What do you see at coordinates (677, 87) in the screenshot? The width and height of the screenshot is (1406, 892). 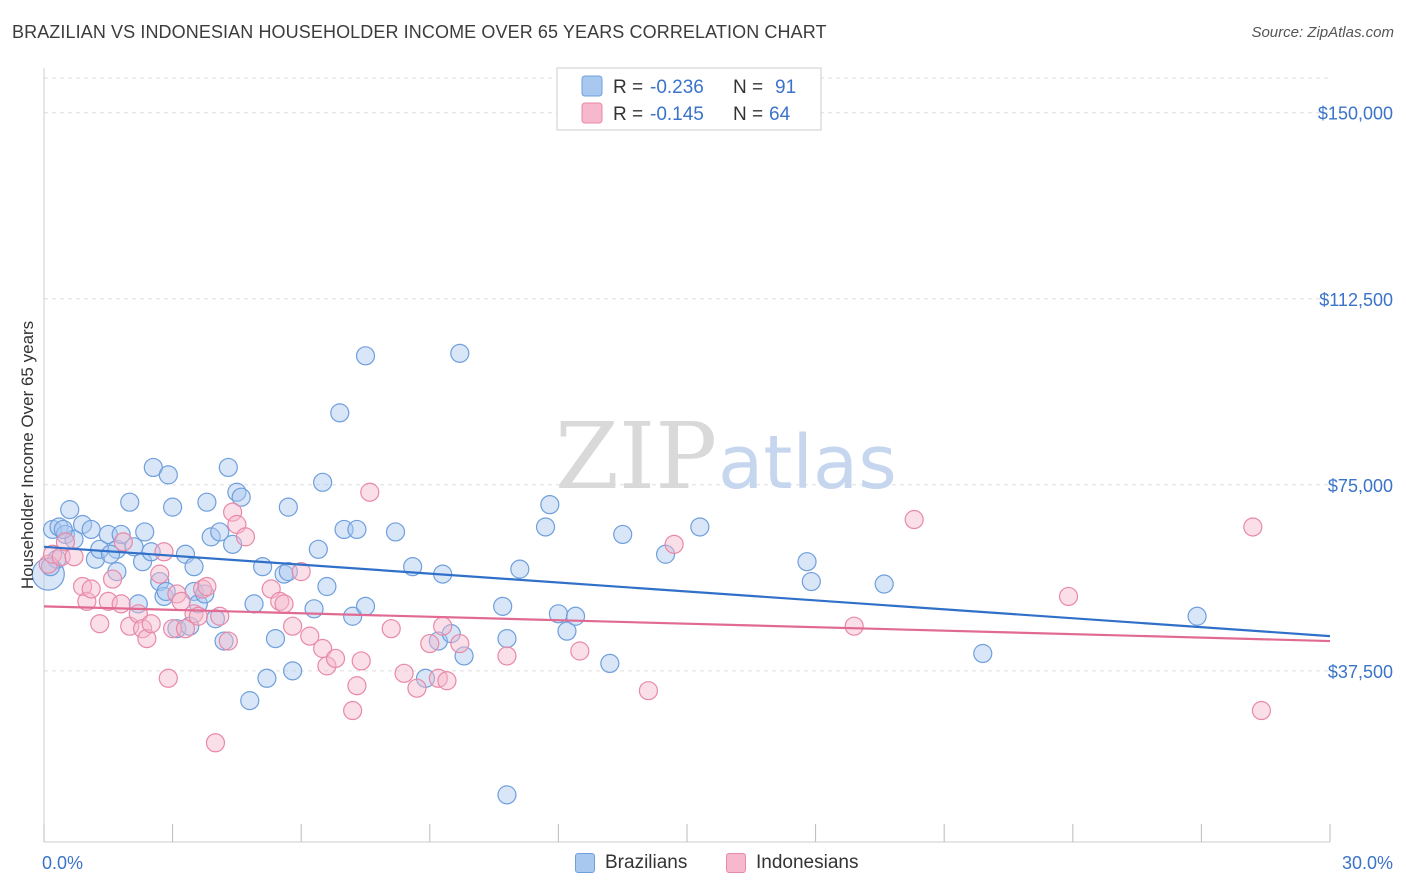 I see `legend-r-value-0: -0.236` at bounding box center [677, 87].